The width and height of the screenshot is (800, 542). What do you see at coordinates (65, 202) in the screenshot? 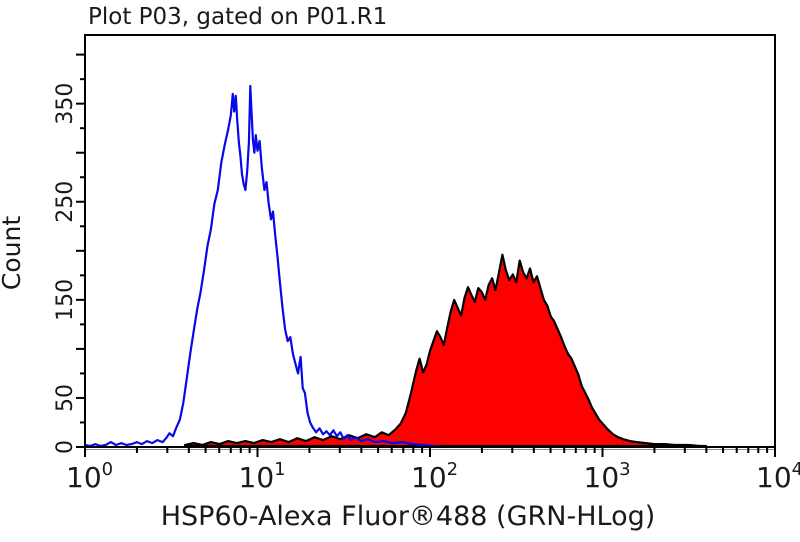
I see `y-tick-label: 250` at bounding box center [65, 202].